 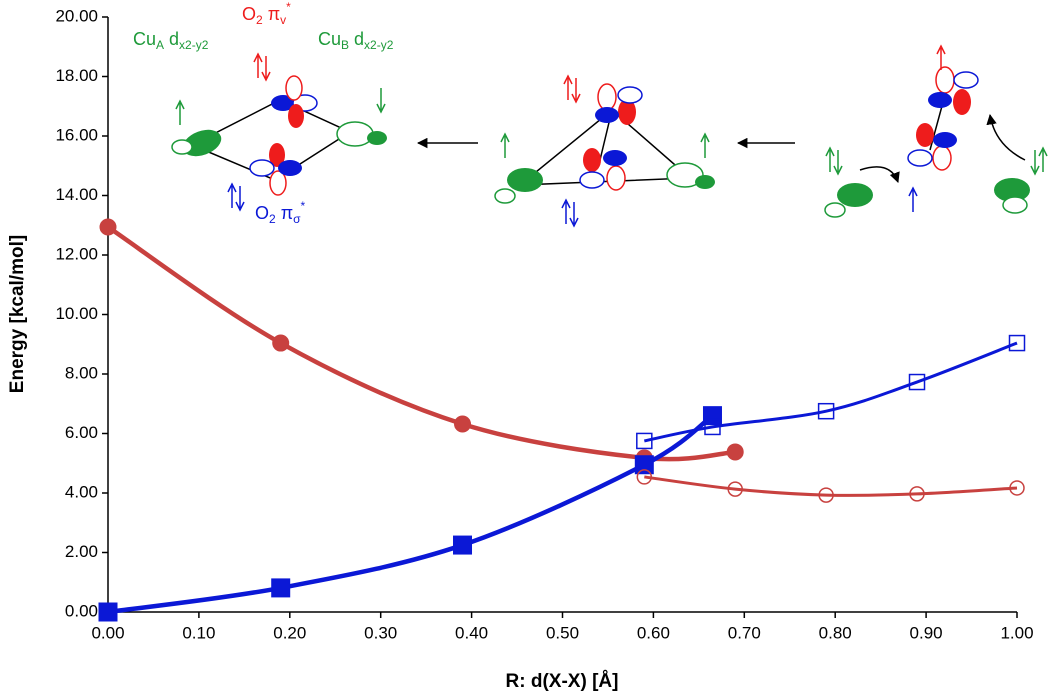 I want to click on annotation-part: B, so click(x=345, y=45).